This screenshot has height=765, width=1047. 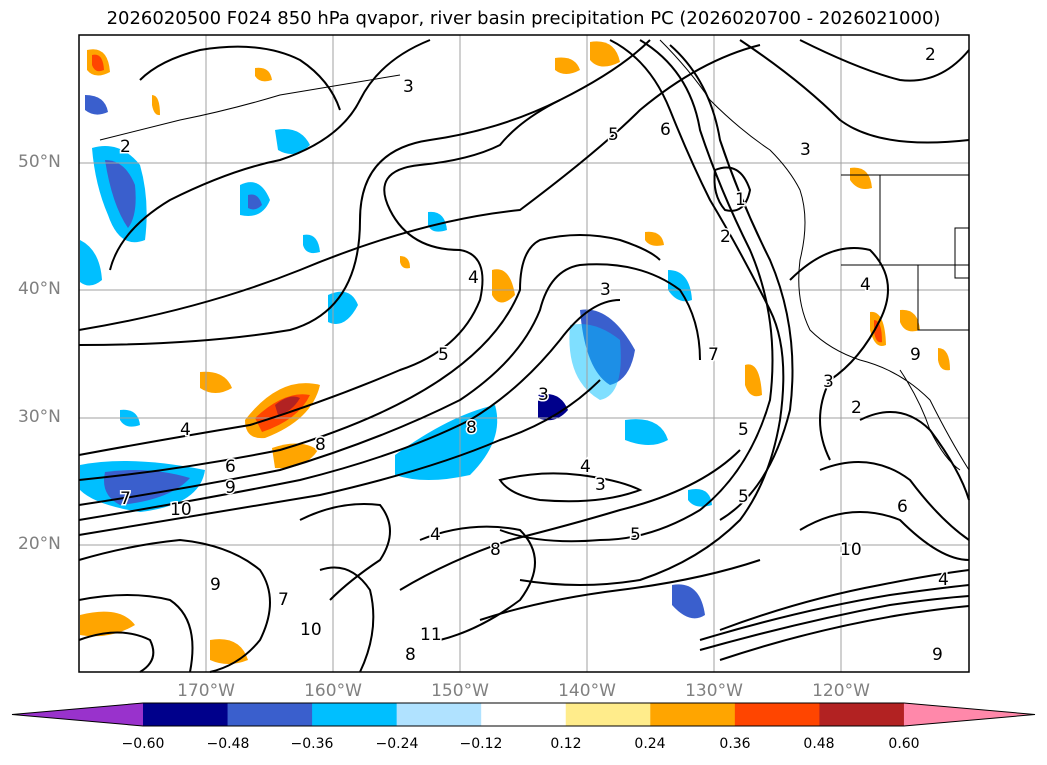 I want to click on longitude-label: 130°W, so click(x=714, y=691).